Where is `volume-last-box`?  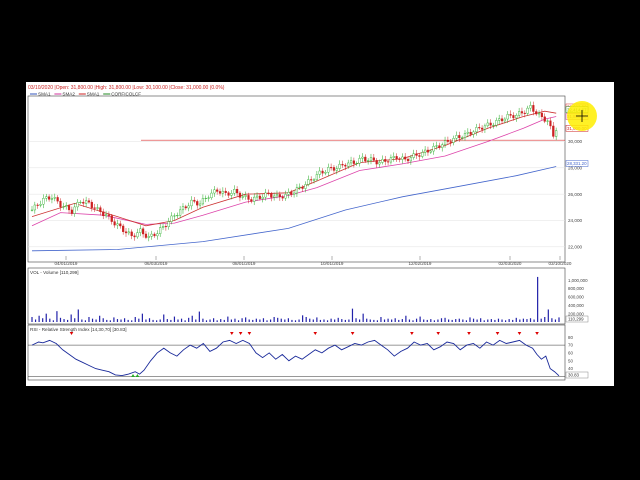
volume-last-box is located at coordinates (577, 319).